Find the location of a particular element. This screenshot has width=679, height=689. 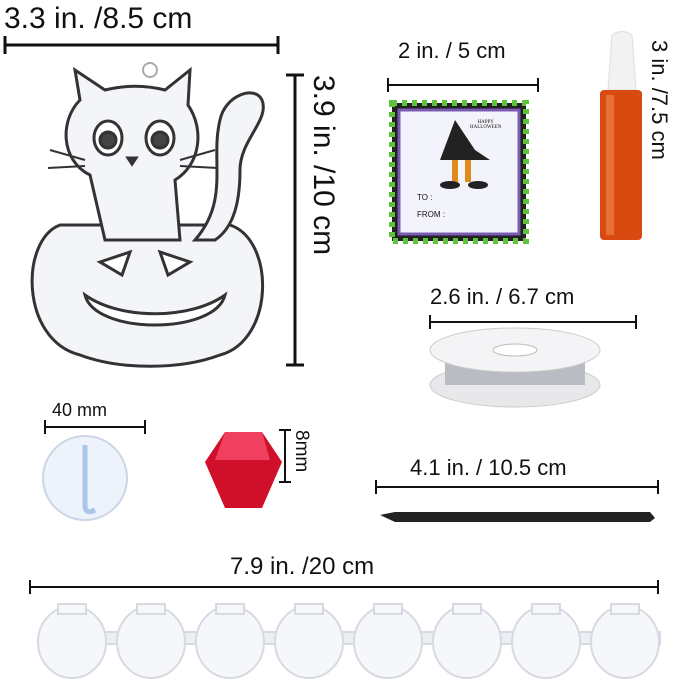

bottle-height-label: 3 in. /7.5 cm is located at coordinates (659, 100).